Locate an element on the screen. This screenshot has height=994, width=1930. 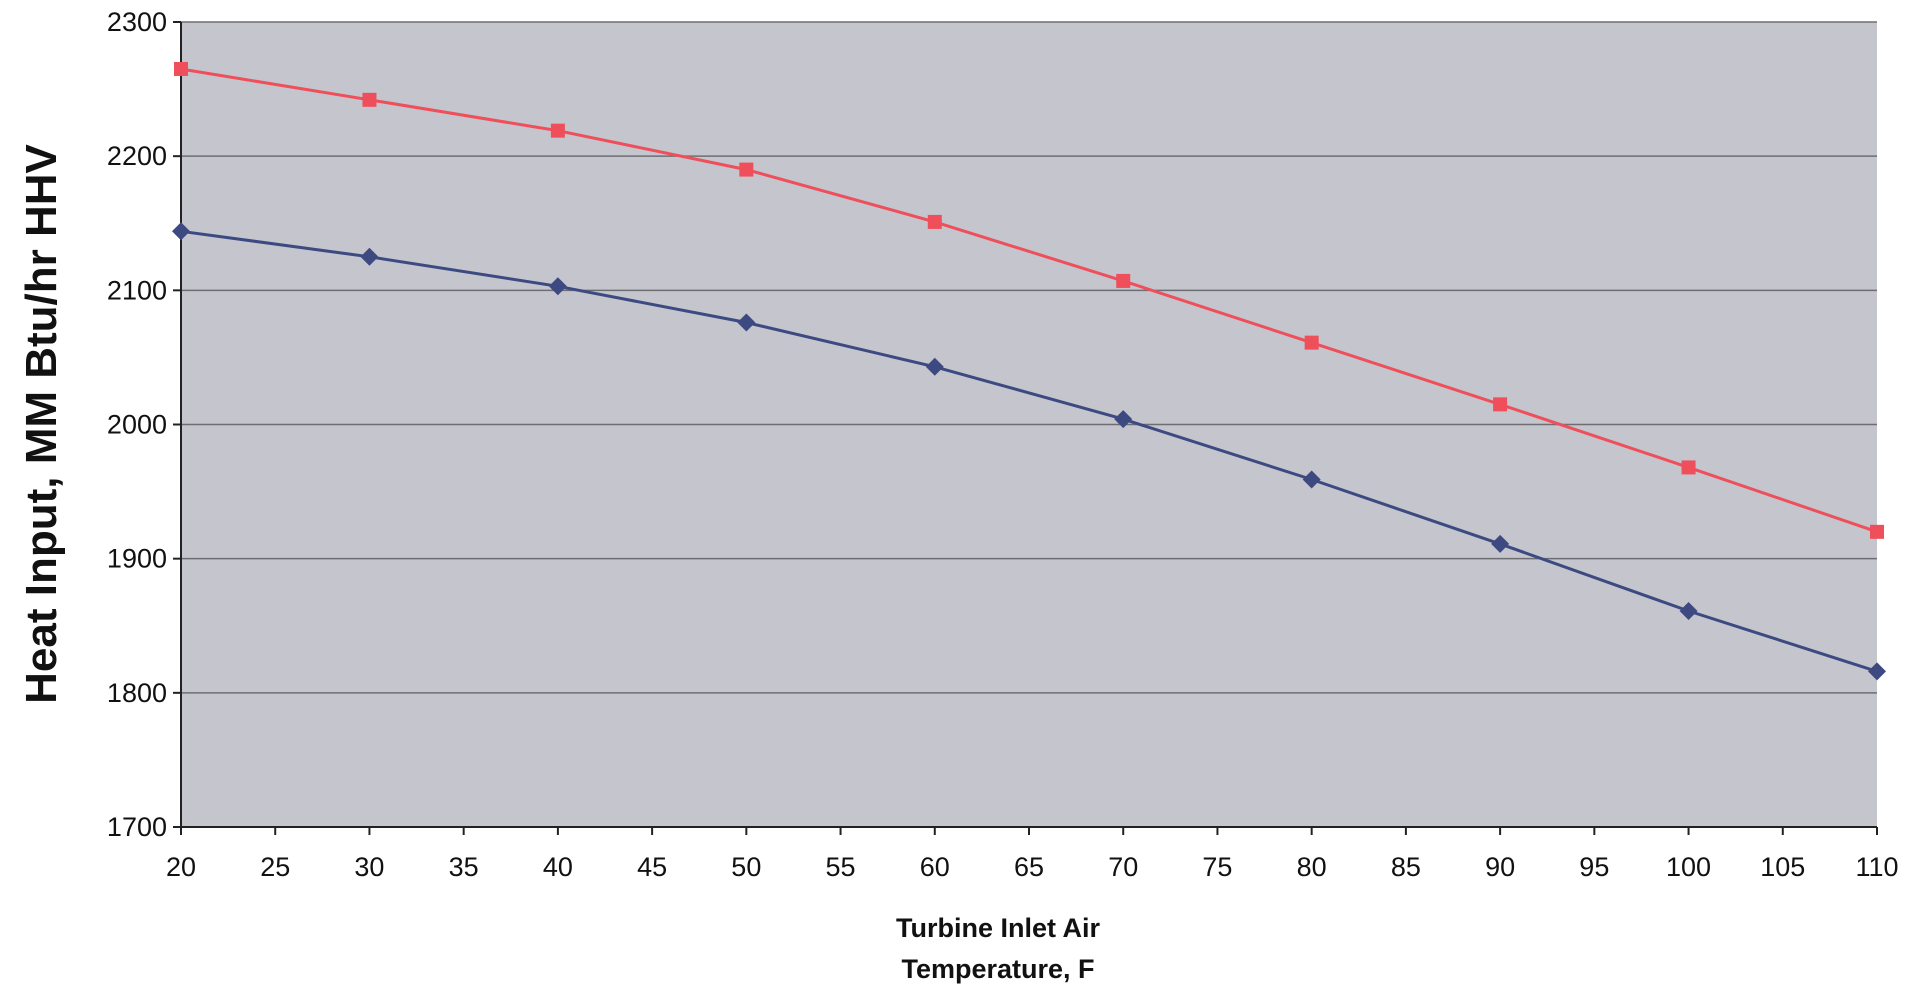
x-tick-label: 55 is located at coordinates (841, 867).